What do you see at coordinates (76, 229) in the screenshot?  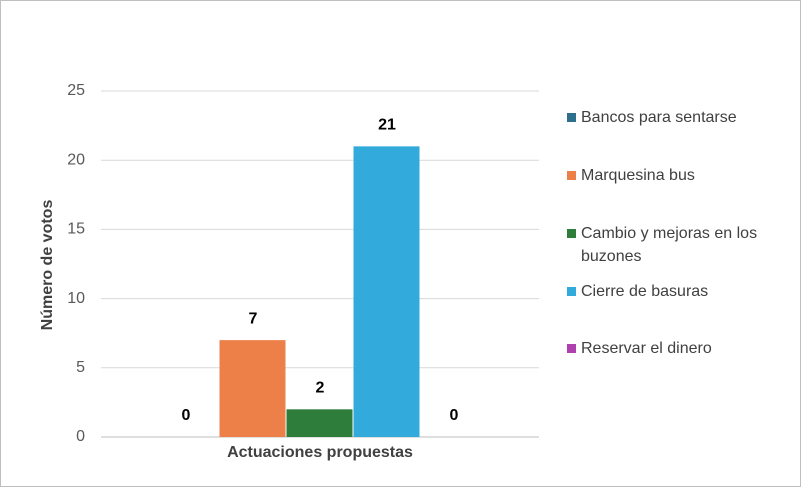 I see `y-tick-label: 15` at bounding box center [76, 229].